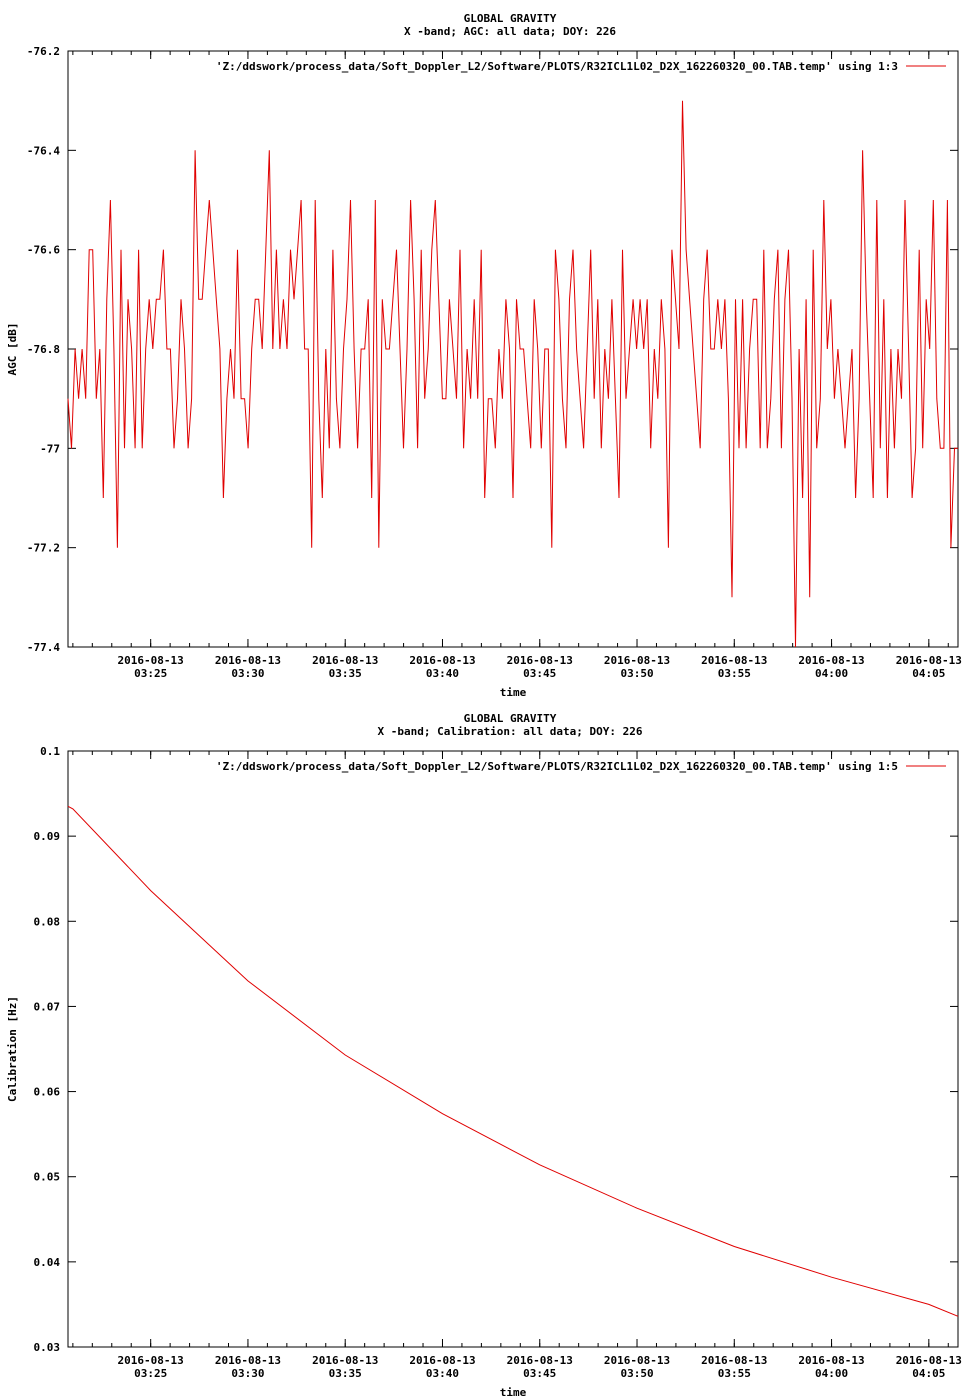  What do you see at coordinates (43, 250) in the screenshot?
I see `y-tick-label: -76.6` at bounding box center [43, 250].